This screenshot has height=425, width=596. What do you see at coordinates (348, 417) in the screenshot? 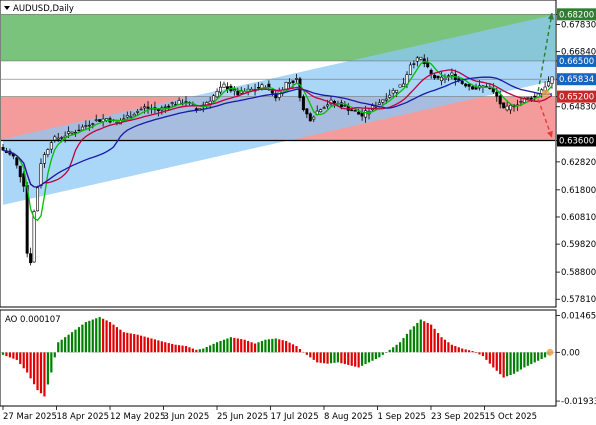
I see `x-tick-label: 8 Aug 2025` at bounding box center [348, 417].